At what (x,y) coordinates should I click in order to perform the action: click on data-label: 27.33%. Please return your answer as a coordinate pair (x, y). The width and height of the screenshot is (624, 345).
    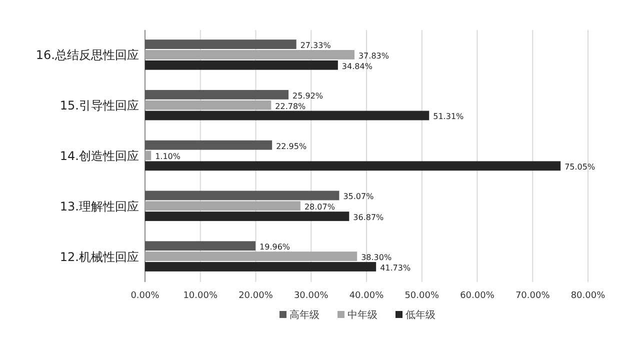
    Looking at the image, I should click on (316, 45).